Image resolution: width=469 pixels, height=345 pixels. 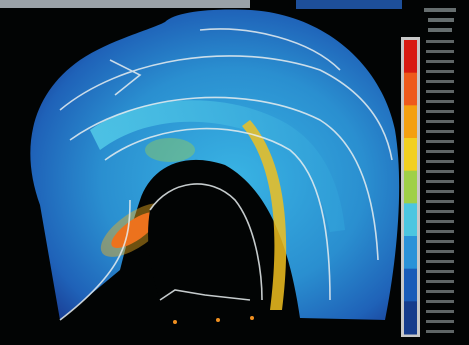 I want to click on yellow-stripe, so click(x=264, y=215).